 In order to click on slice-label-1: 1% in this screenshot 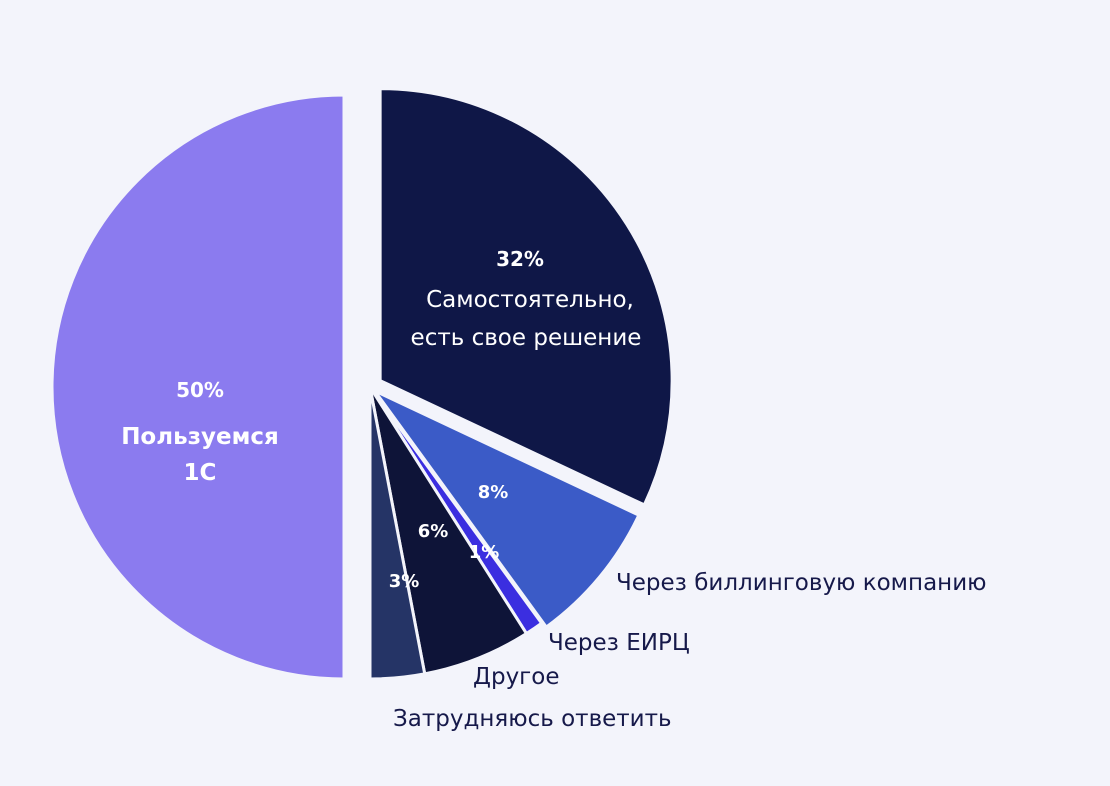, I will do `click(484, 552)`.